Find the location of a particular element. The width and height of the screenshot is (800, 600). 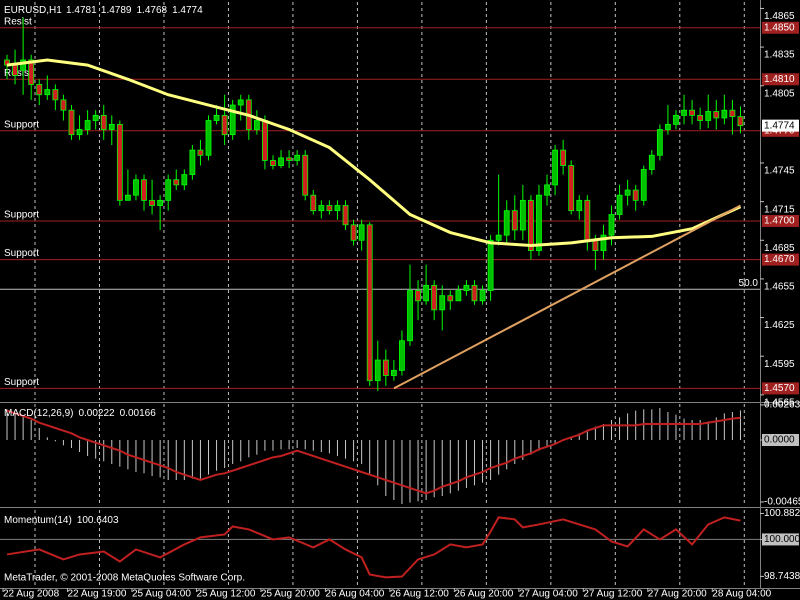

panel-header: MACD(12,26,9) 0.00222 0.00166 is located at coordinates (80, 413).